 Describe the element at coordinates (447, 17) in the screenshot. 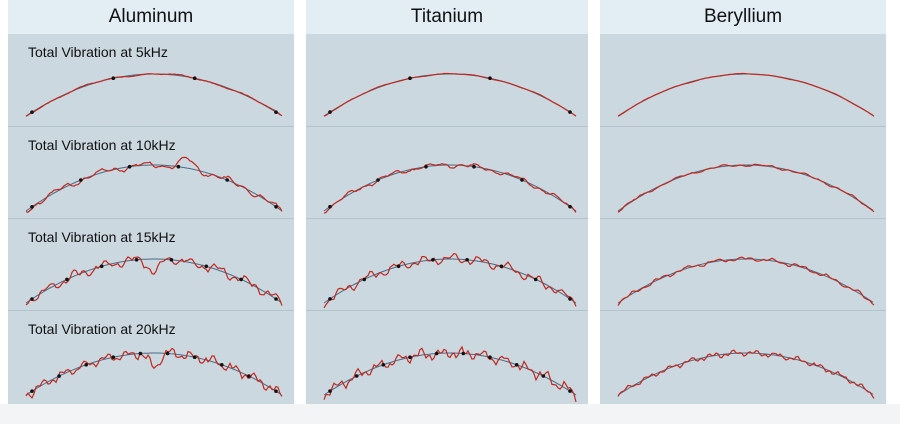

I see `column-title-titanium: Titanium` at that location.